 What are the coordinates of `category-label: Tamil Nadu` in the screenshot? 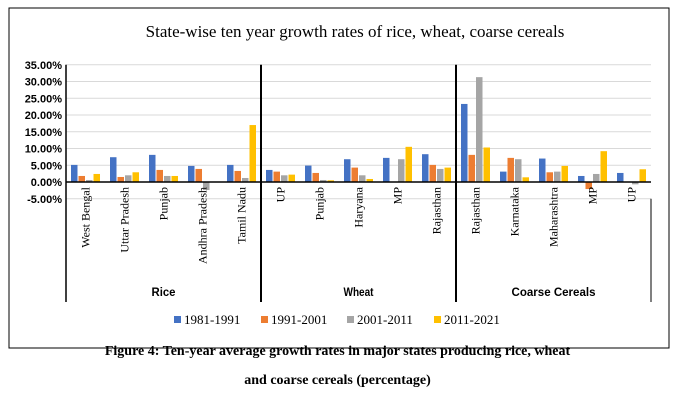 It's located at (242, 215).